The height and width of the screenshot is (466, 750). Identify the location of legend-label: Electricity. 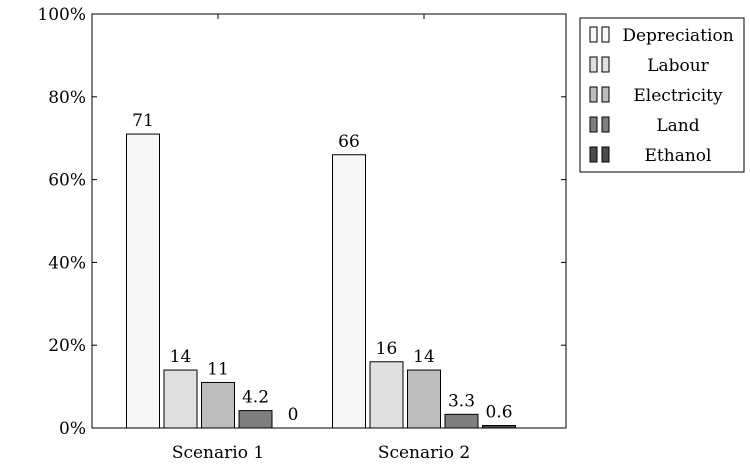
(678, 96).